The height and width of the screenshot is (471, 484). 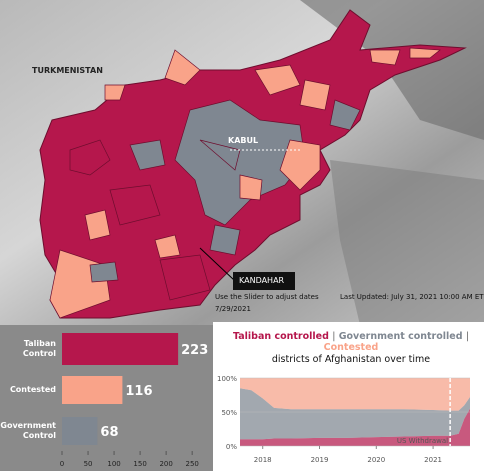 What do you see at coordinates (28, 430) in the screenshot?
I see `category-label: Government Control` at bounding box center [28, 430].